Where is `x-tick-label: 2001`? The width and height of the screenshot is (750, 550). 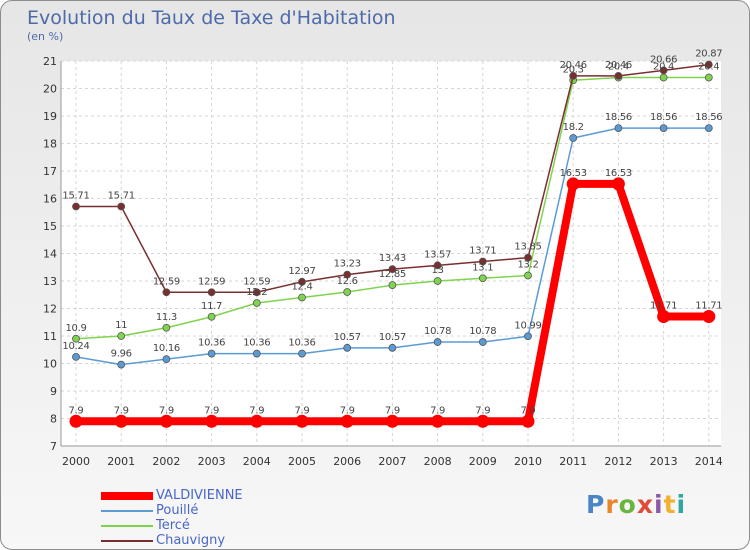 x-tick-label: 2001 is located at coordinates (121, 461).